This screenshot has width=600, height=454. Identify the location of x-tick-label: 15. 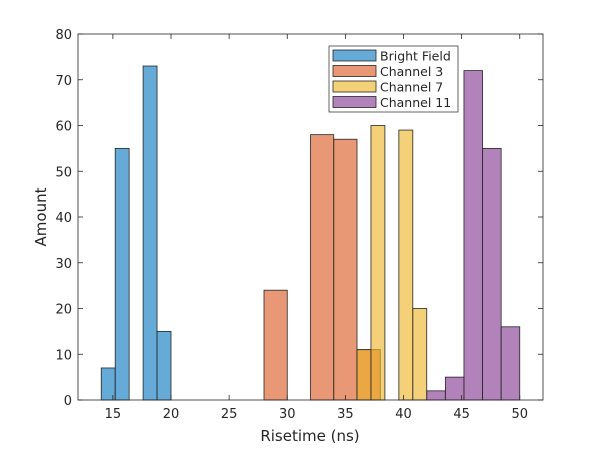
(113, 414).